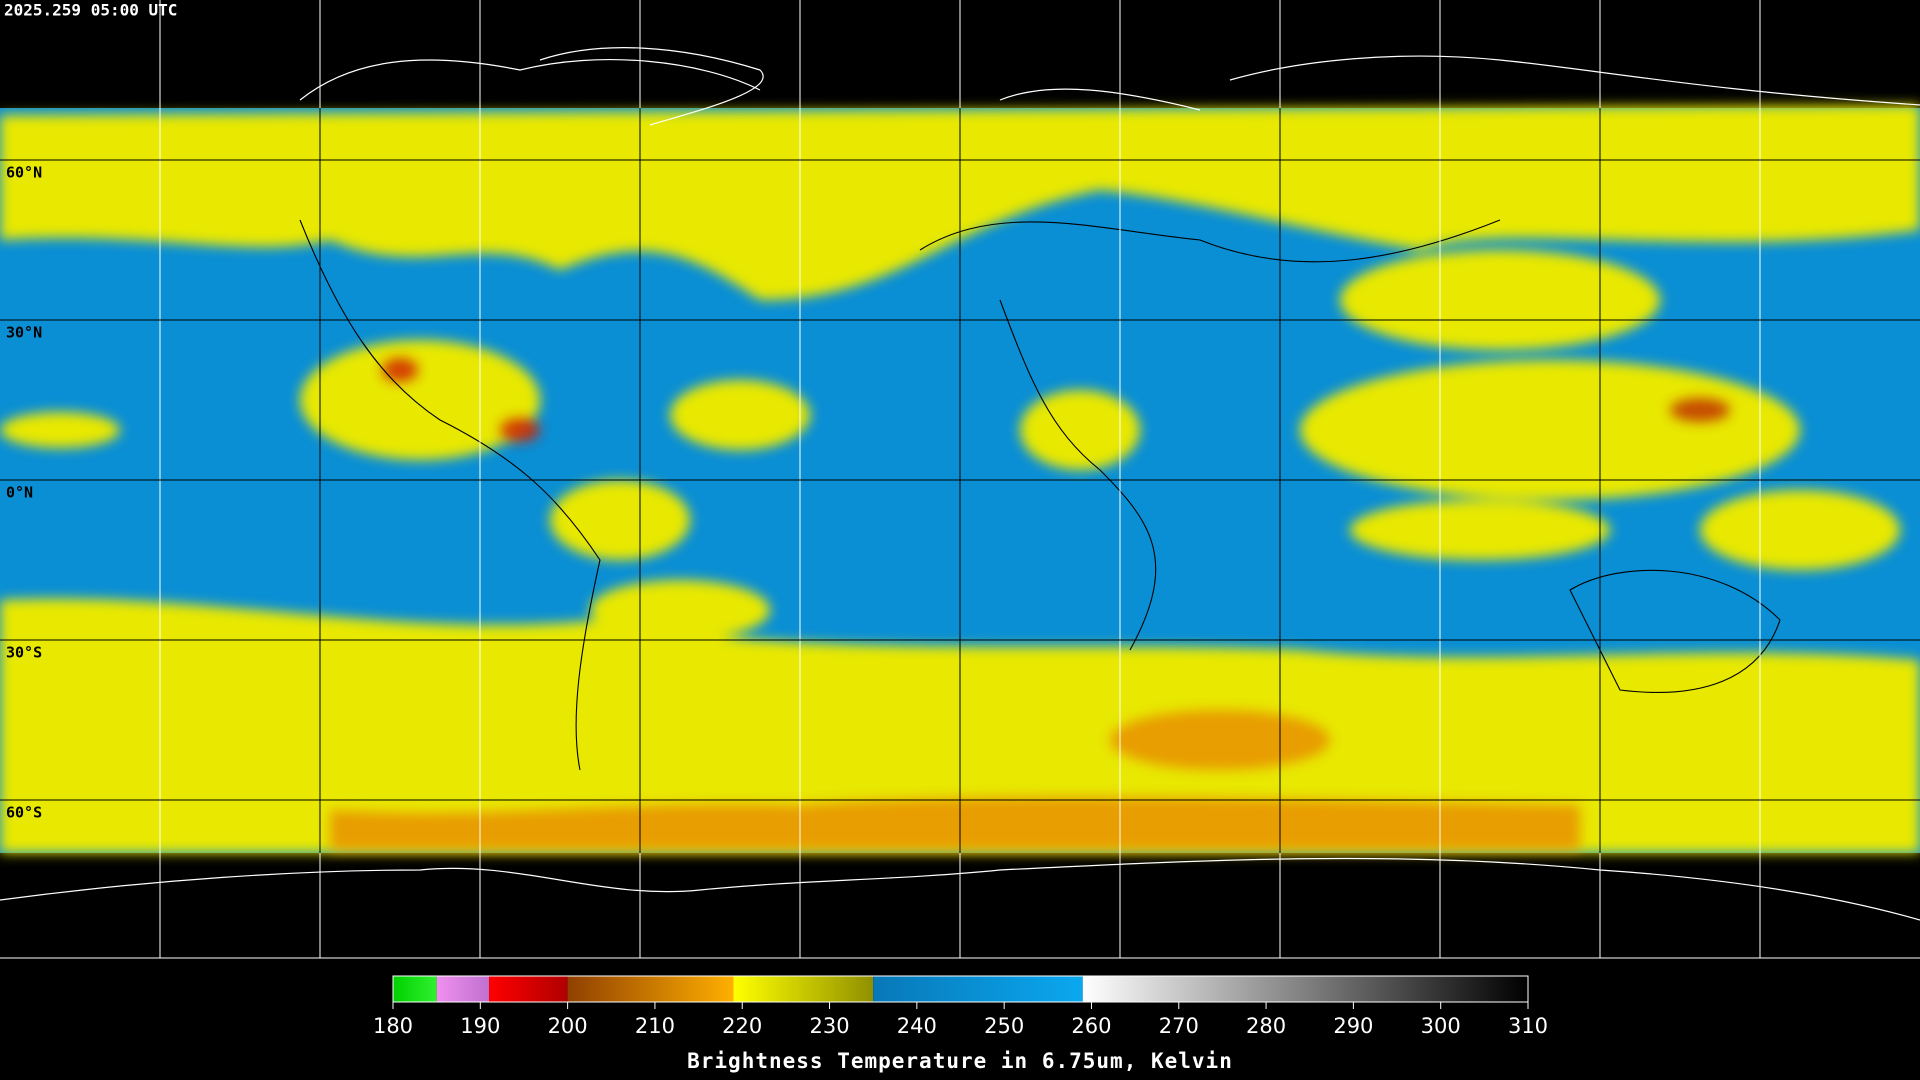  Describe the element at coordinates (1179, 1026) in the screenshot. I see `colorbar-tick-label: 270` at that location.